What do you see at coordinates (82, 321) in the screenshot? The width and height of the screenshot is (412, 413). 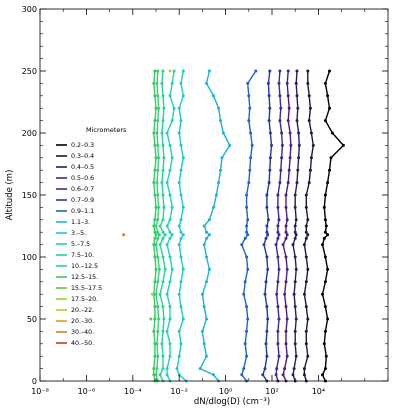 I see `legend-label: 20.–30.` at bounding box center [82, 321].